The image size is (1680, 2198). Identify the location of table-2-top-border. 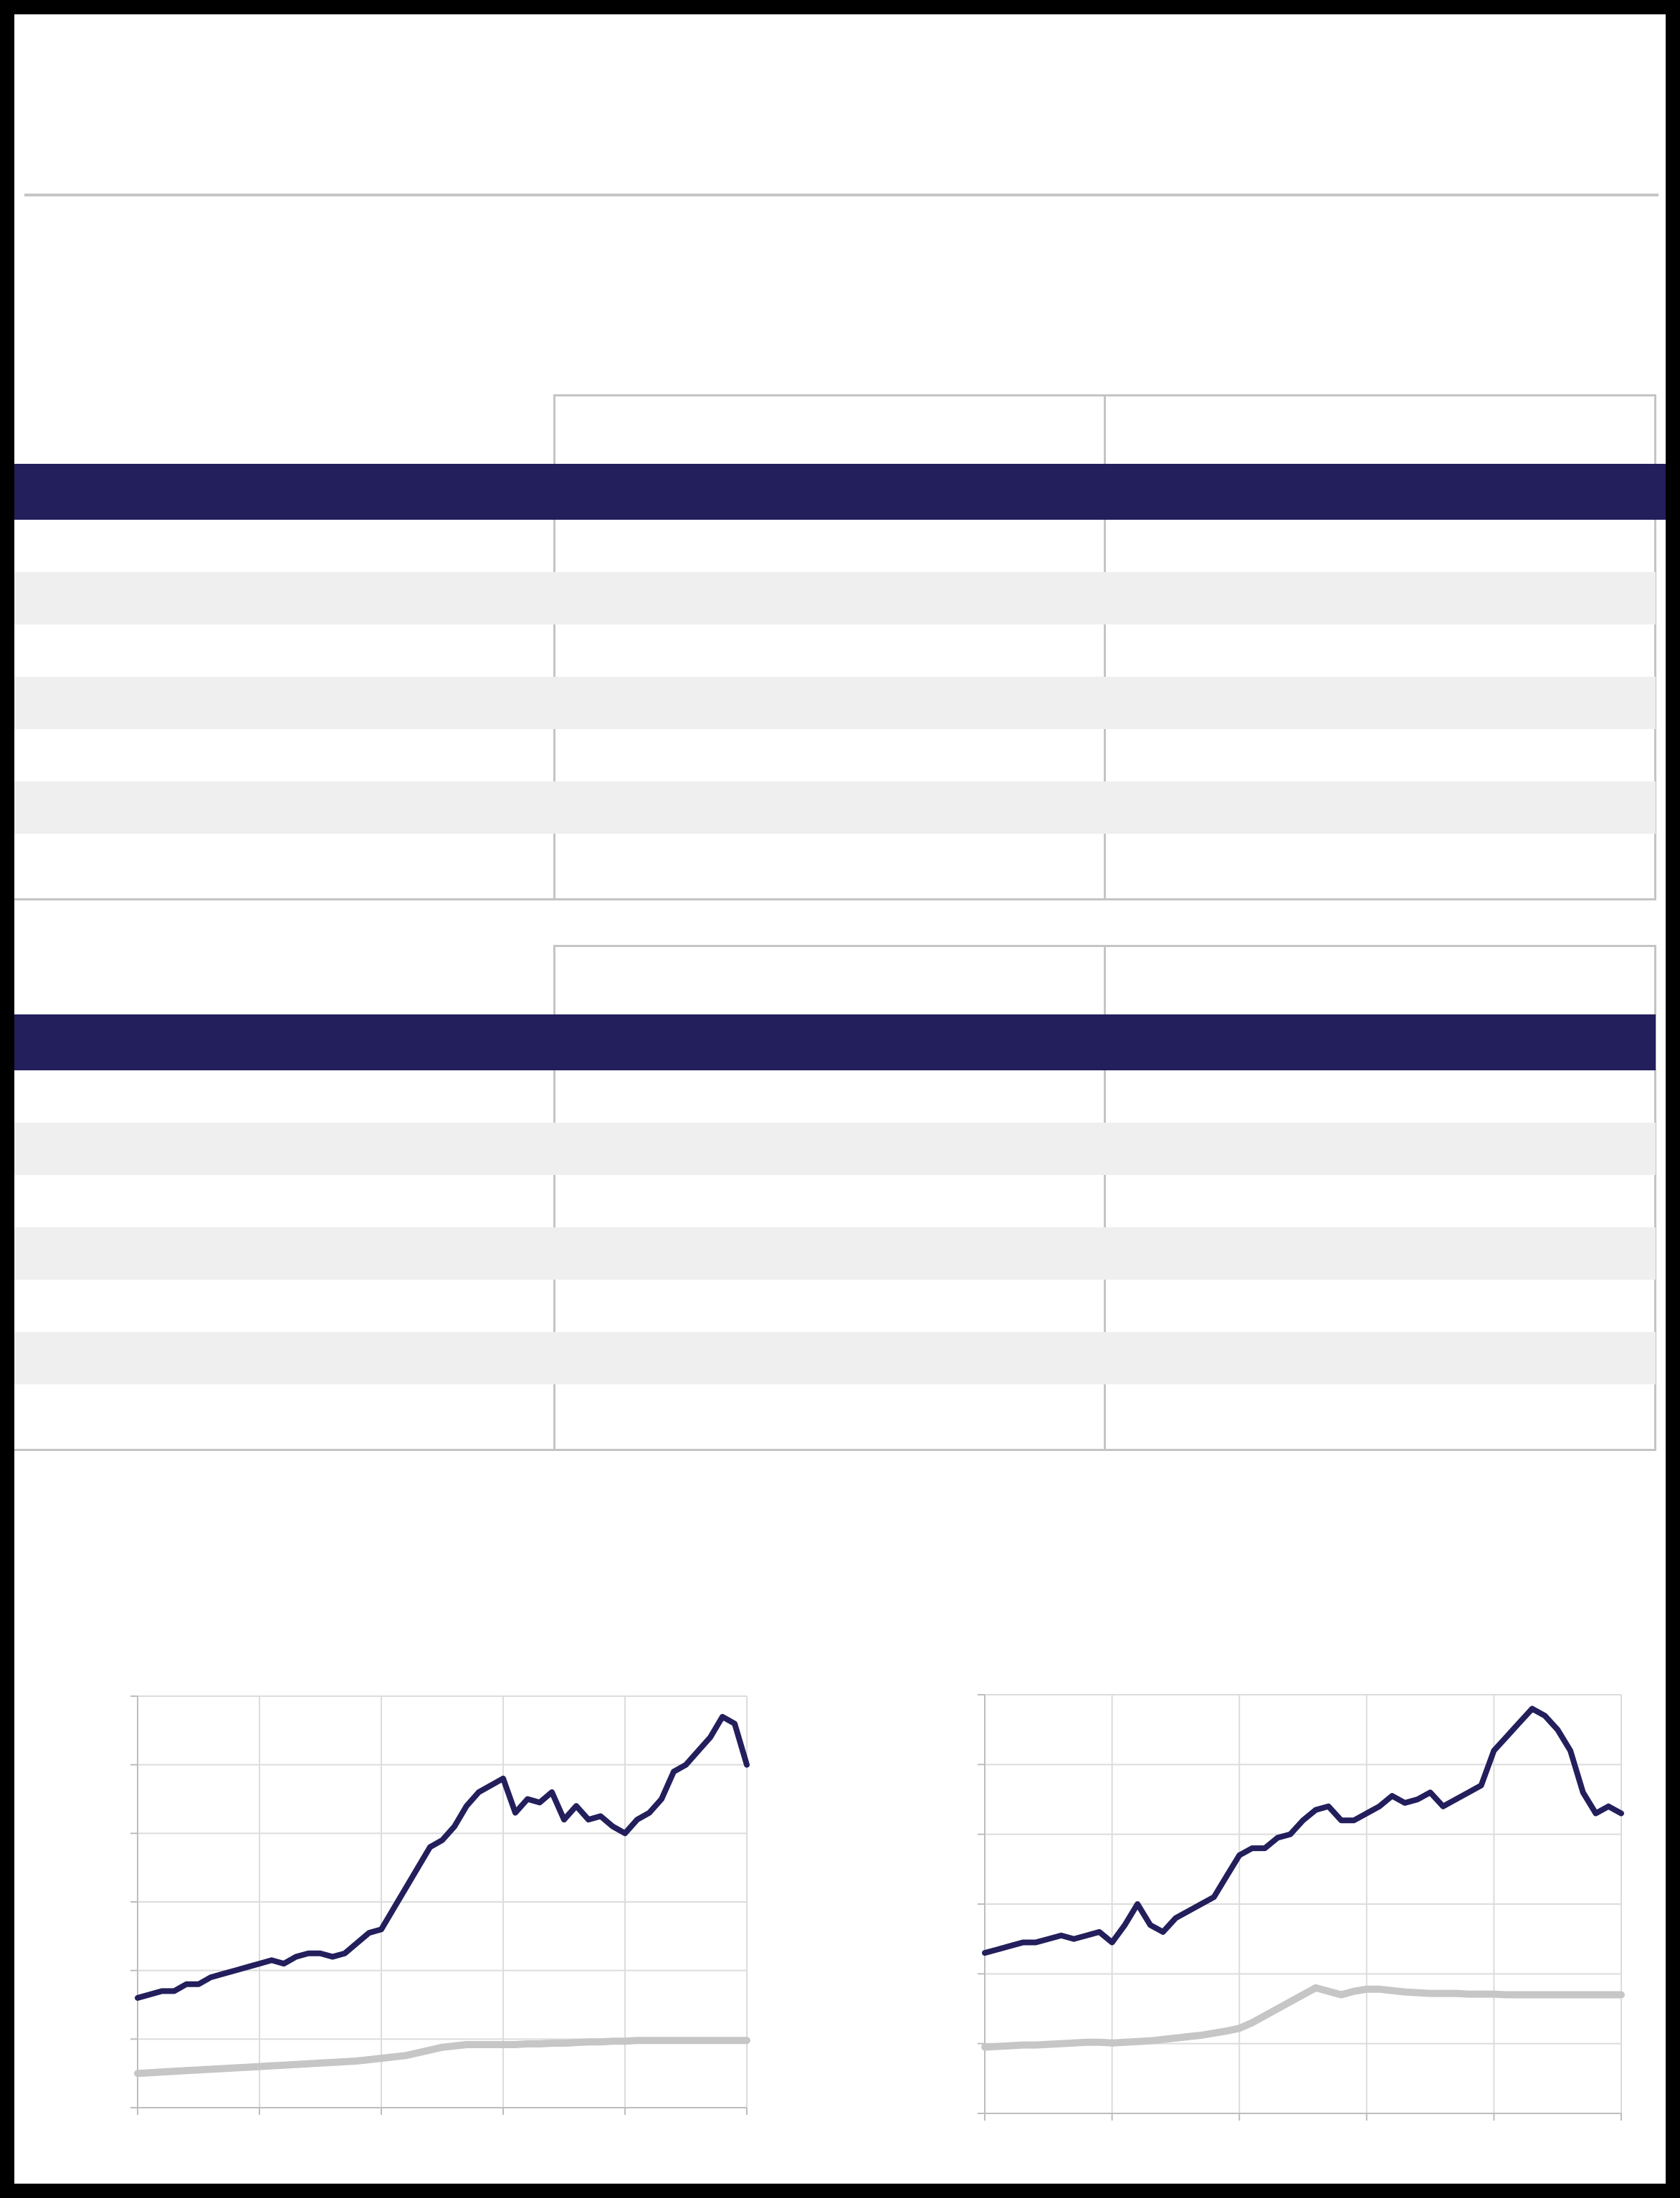
(1104, 946).